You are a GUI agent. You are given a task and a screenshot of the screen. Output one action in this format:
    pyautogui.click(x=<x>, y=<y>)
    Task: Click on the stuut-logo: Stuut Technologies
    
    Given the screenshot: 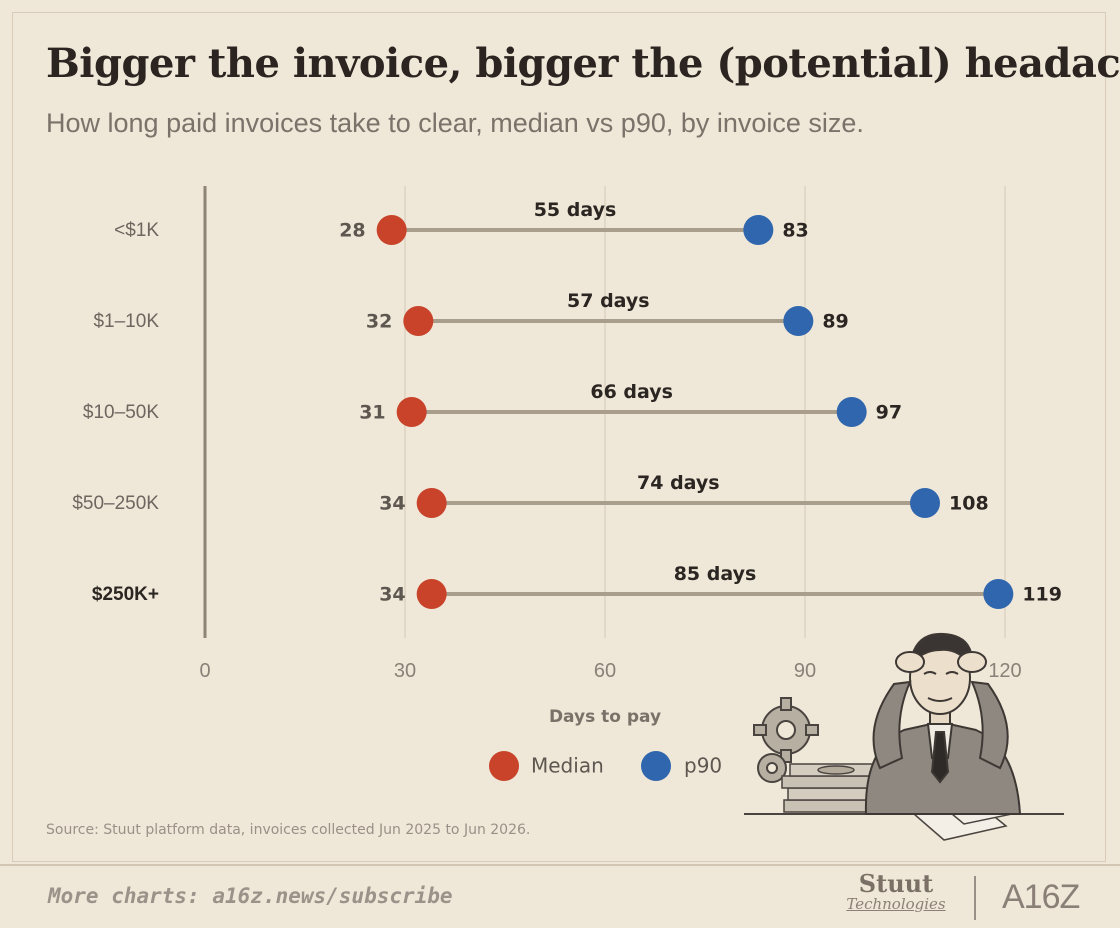 What is the action you would take?
    pyautogui.click(x=896, y=892)
    